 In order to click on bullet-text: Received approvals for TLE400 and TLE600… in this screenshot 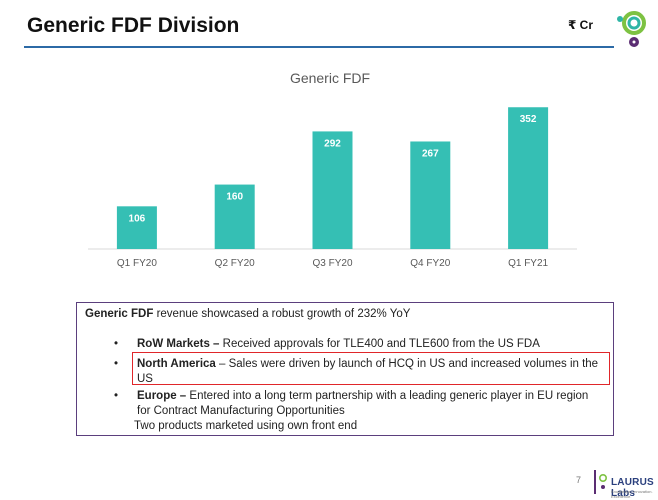, I will do `click(379, 344)`.